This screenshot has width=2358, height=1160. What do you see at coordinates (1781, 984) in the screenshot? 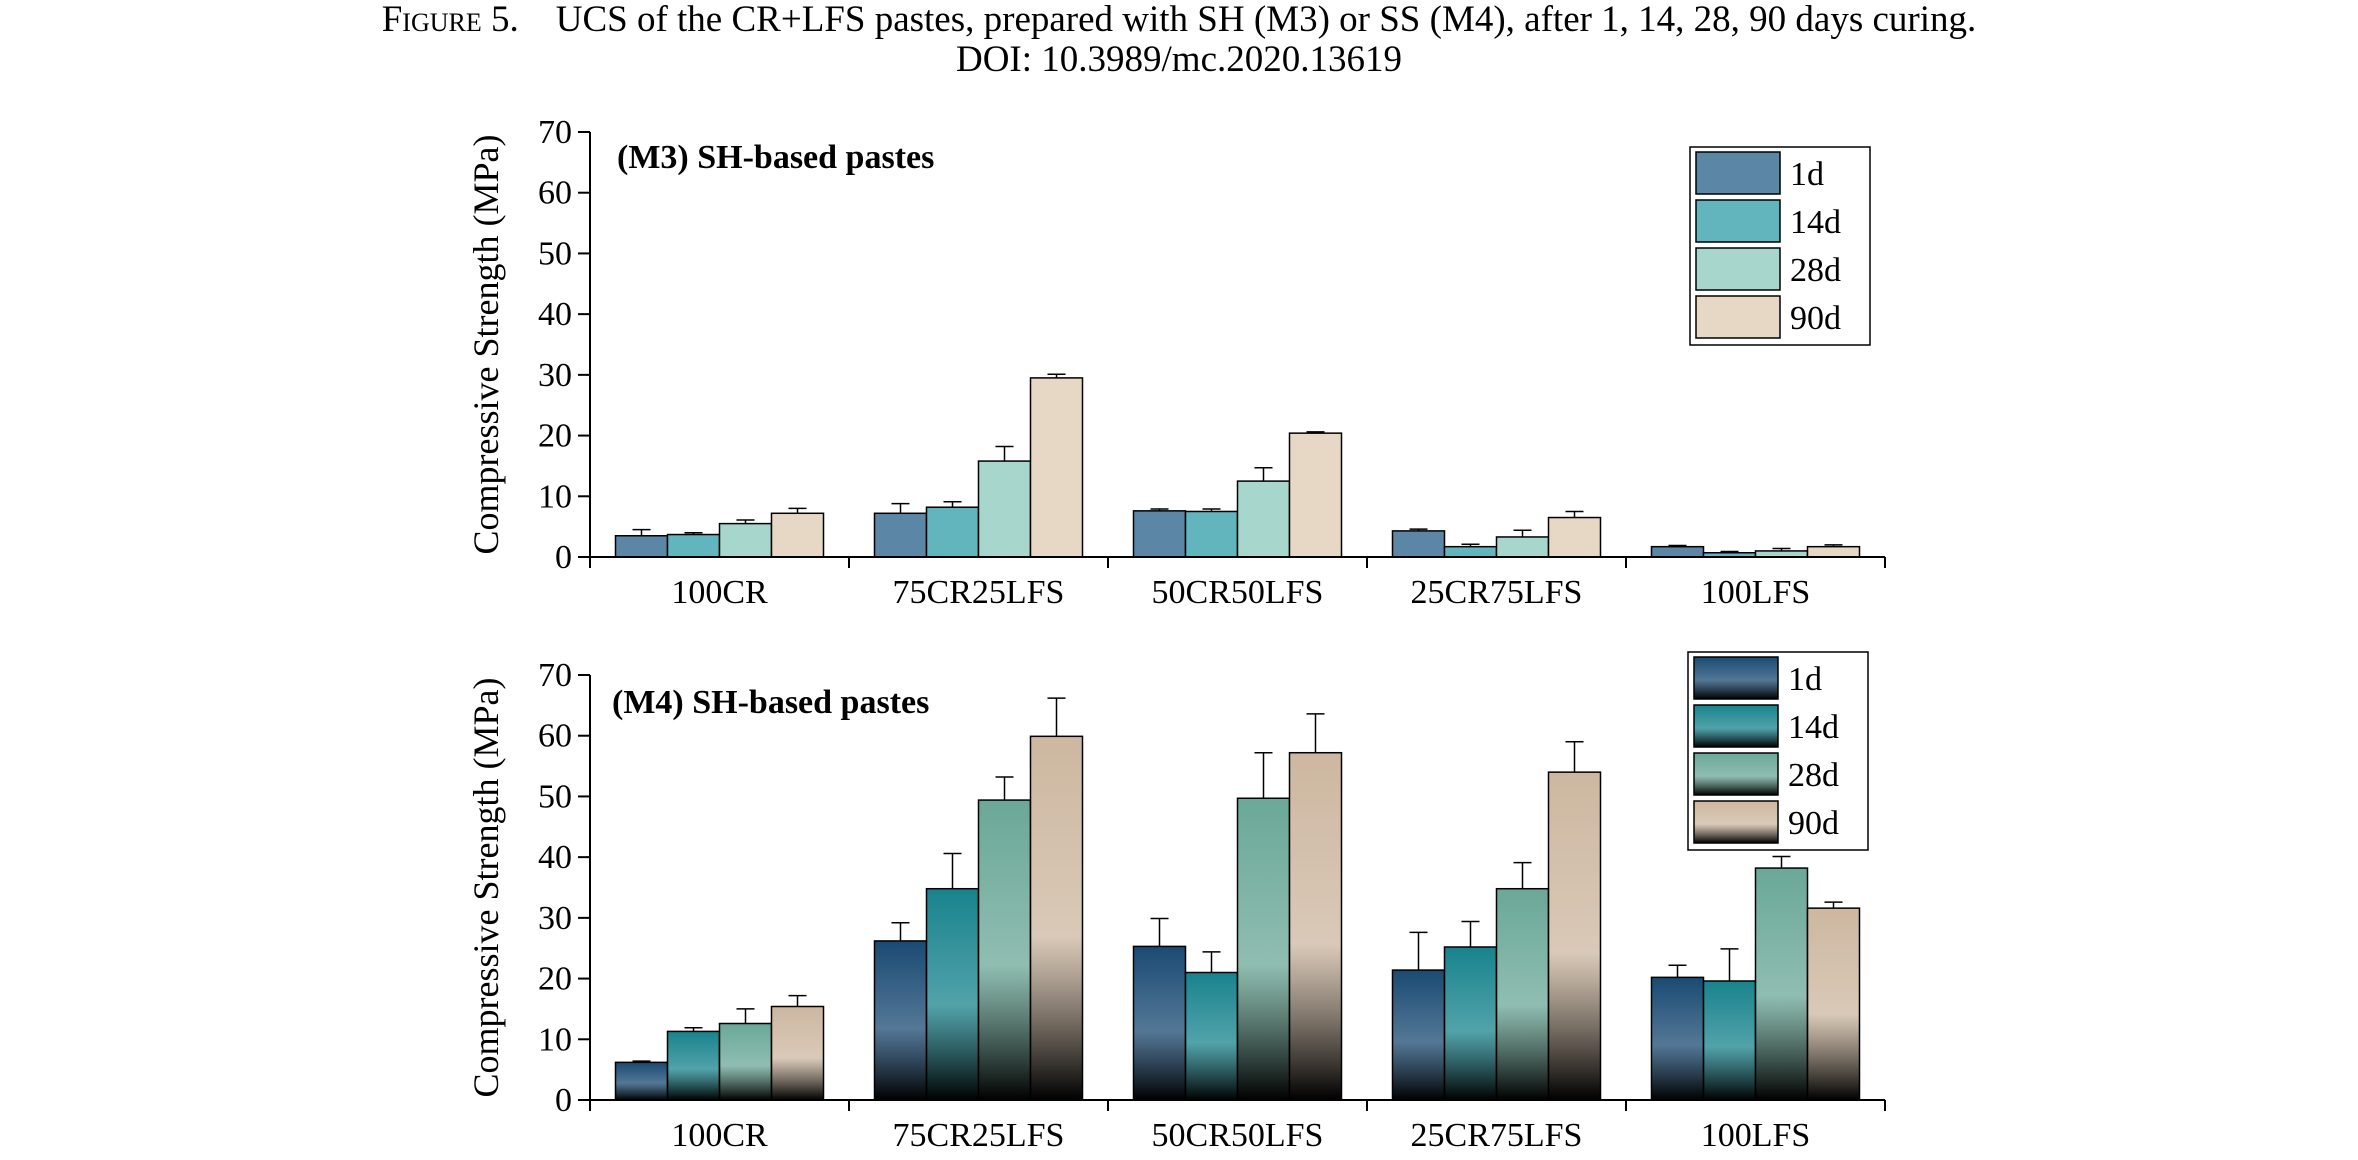
I see `bar-100lfs-28d` at bounding box center [1781, 984].